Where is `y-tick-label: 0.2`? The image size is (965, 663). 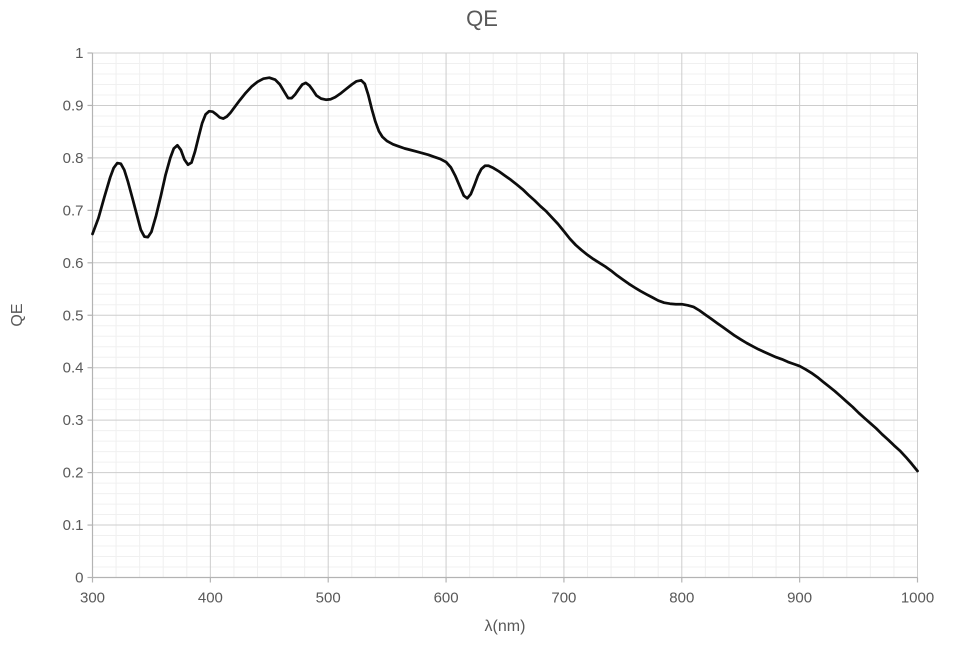
y-tick-label: 0.2 is located at coordinates (73, 473).